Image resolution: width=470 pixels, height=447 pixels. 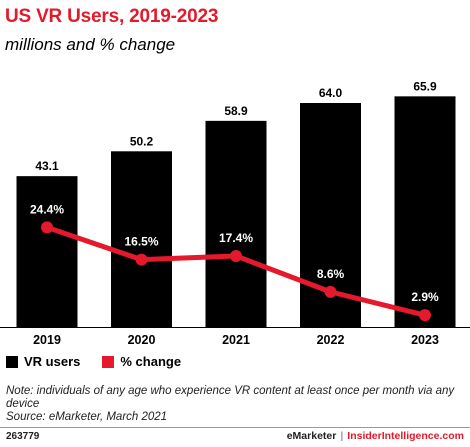 What do you see at coordinates (405, 436) in the screenshot?
I see `brand-insider-intelligence: InsiderIntelligence.com` at bounding box center [405, 436].